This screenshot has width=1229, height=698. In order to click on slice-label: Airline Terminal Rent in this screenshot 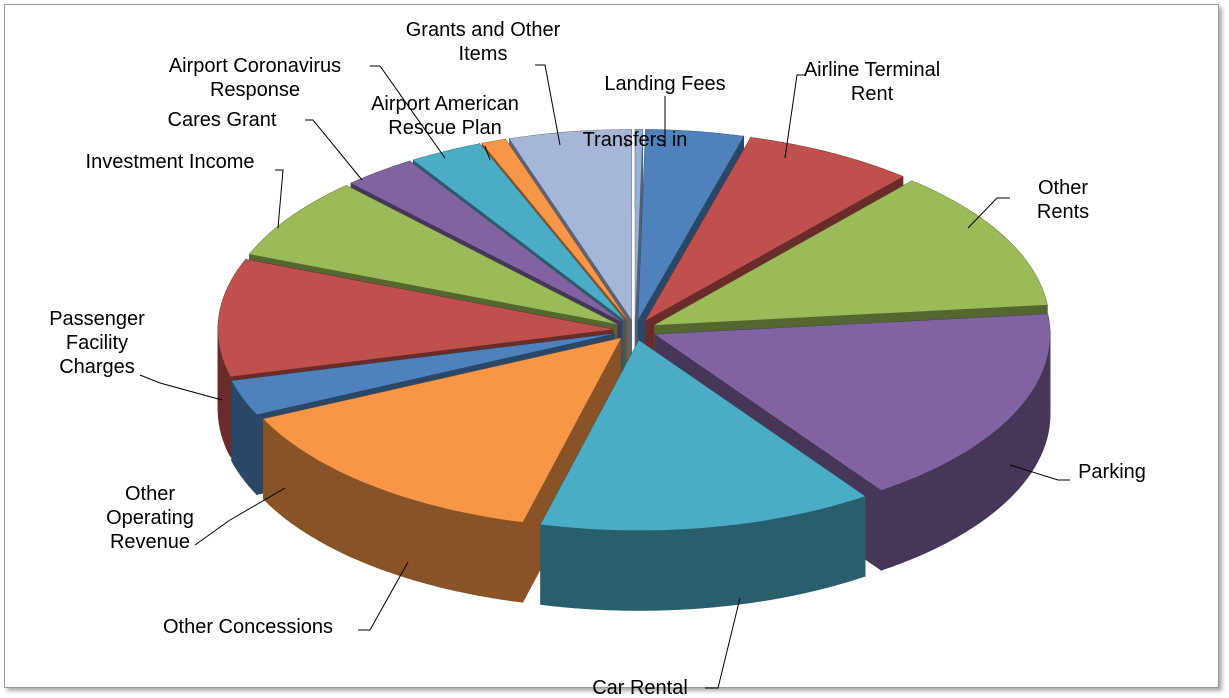, I will do `click(872, 82)`.